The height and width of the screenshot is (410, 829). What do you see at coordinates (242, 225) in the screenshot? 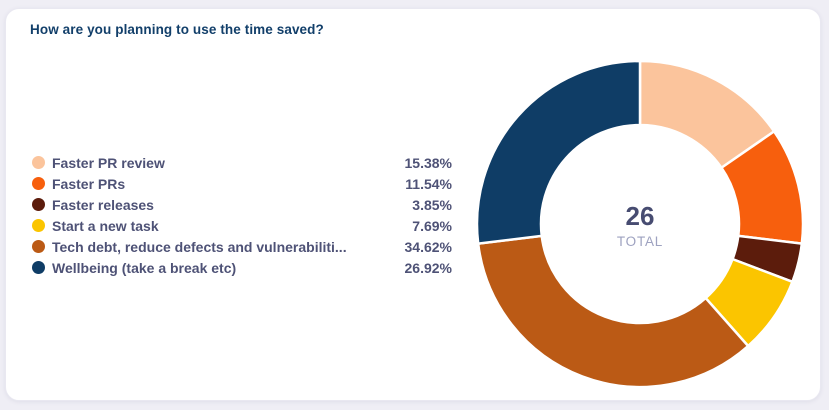
I see `legend-item: Start a new task 7.69%` at bounding box center [242, 225].